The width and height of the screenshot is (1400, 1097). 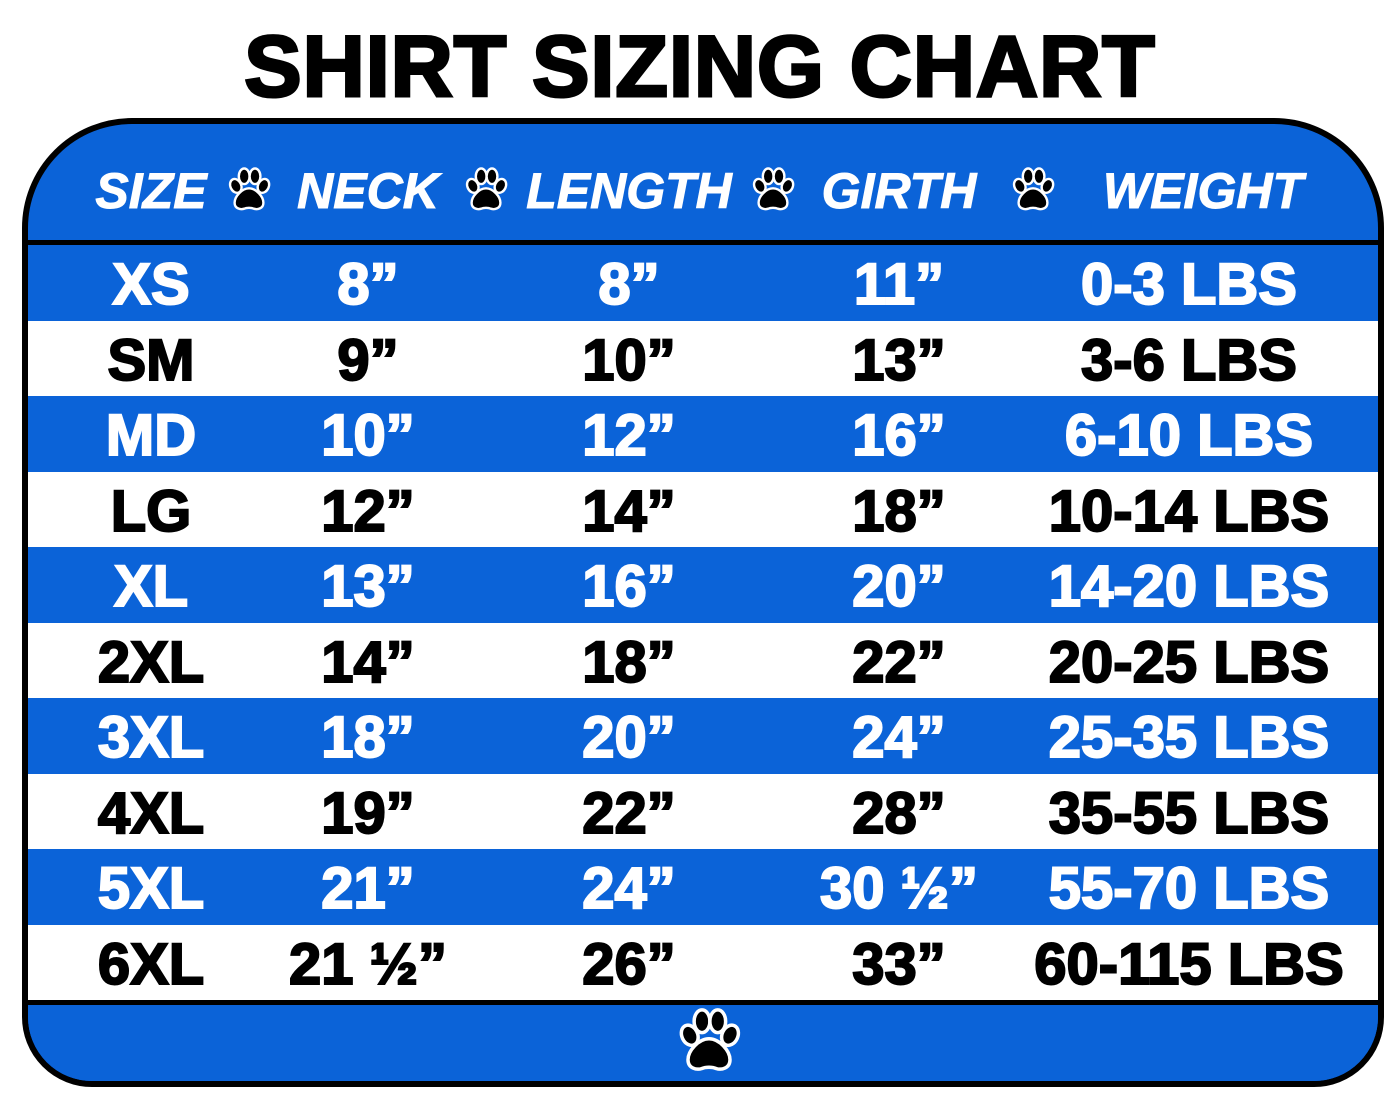 I want to click on cell-length: 22”, so click(x=629, y=813).